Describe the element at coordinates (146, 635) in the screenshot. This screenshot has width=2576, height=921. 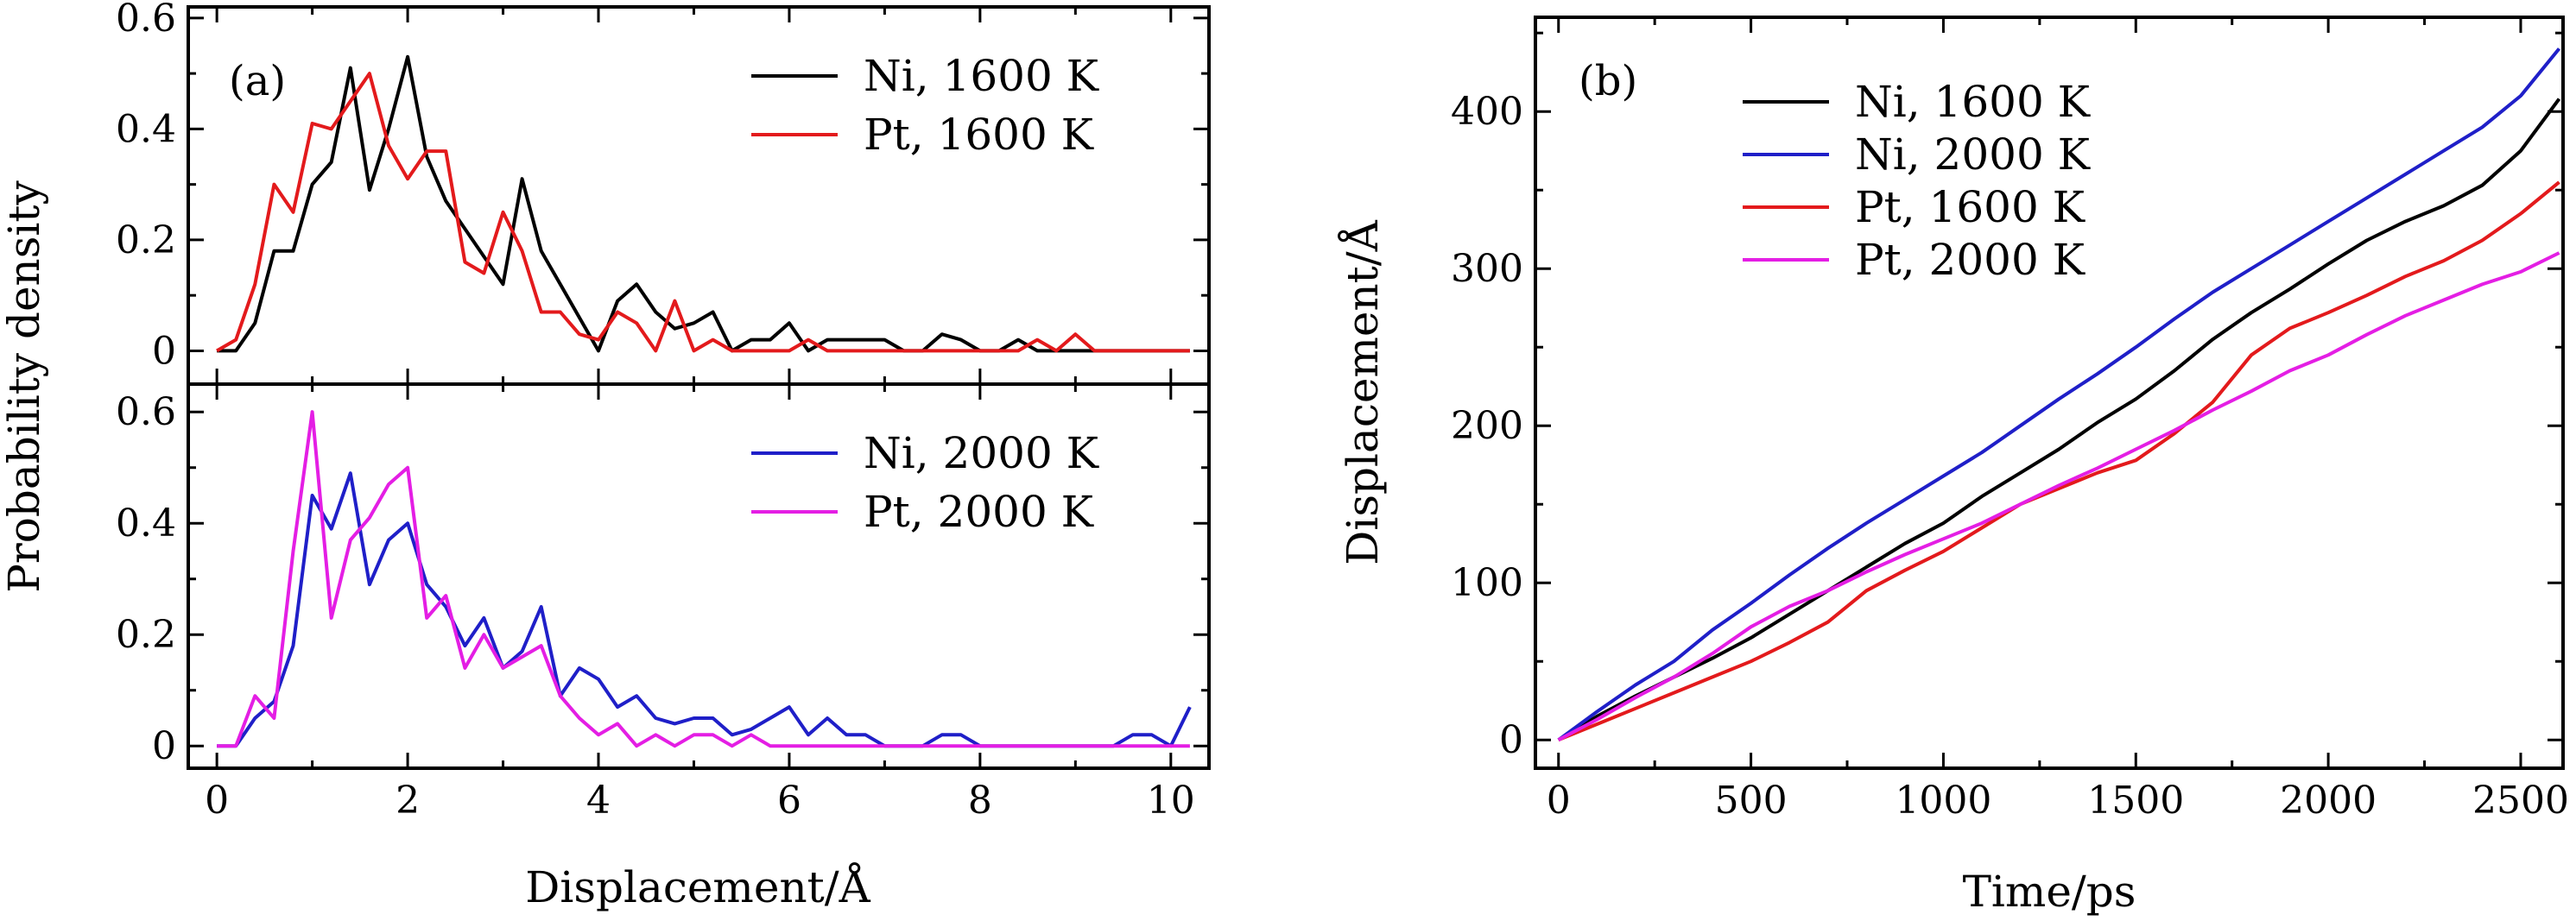
I see `panel-a-bottom-ytick-label: 0.2` at that location.